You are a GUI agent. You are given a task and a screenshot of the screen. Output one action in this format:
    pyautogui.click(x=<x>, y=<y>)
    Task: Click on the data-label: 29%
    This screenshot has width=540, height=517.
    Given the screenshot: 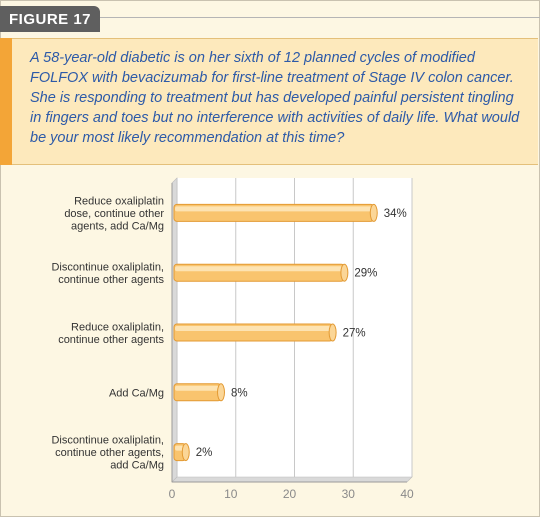 What is the action you would take?
    pyautogui.click(x=365, y=274)
    